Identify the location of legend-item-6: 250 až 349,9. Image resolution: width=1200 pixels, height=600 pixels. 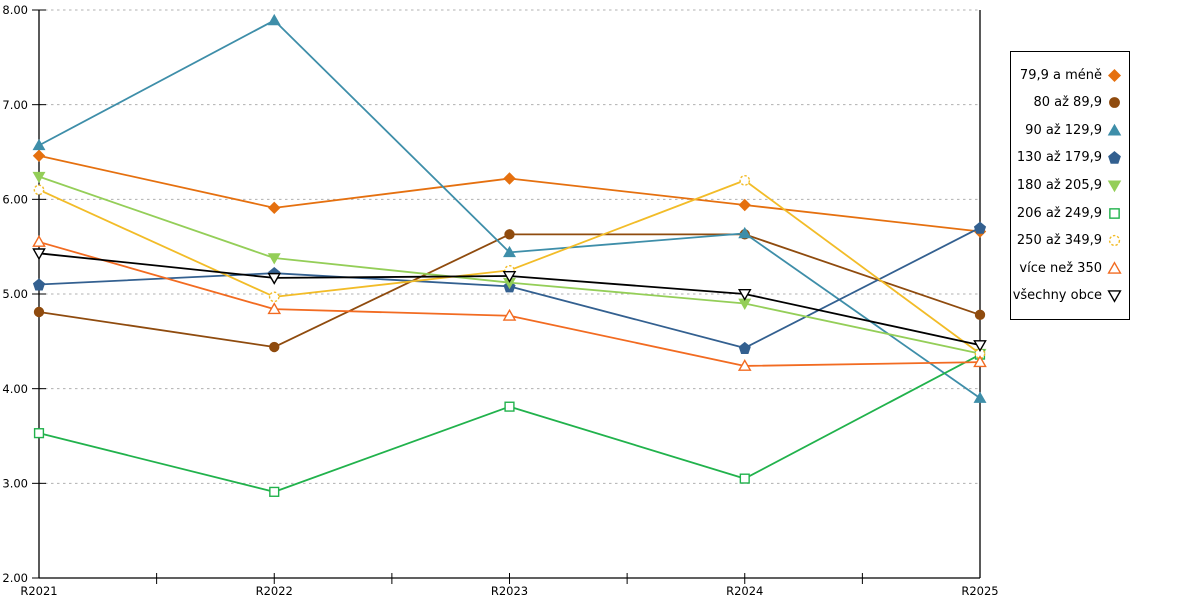
(1068, 240).